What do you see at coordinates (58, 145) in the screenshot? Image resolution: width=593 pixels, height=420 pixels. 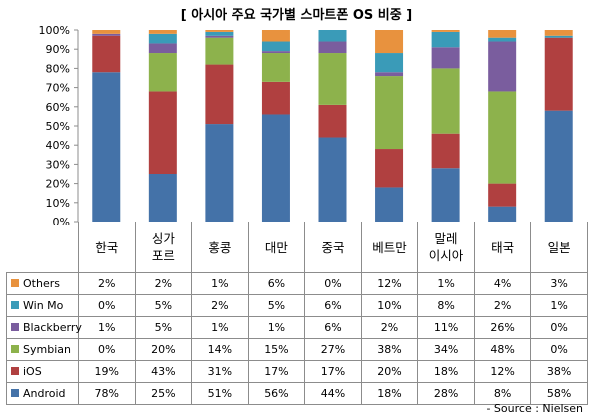 I see `y-tick-label: 40%` at bounding box center [58, 145].